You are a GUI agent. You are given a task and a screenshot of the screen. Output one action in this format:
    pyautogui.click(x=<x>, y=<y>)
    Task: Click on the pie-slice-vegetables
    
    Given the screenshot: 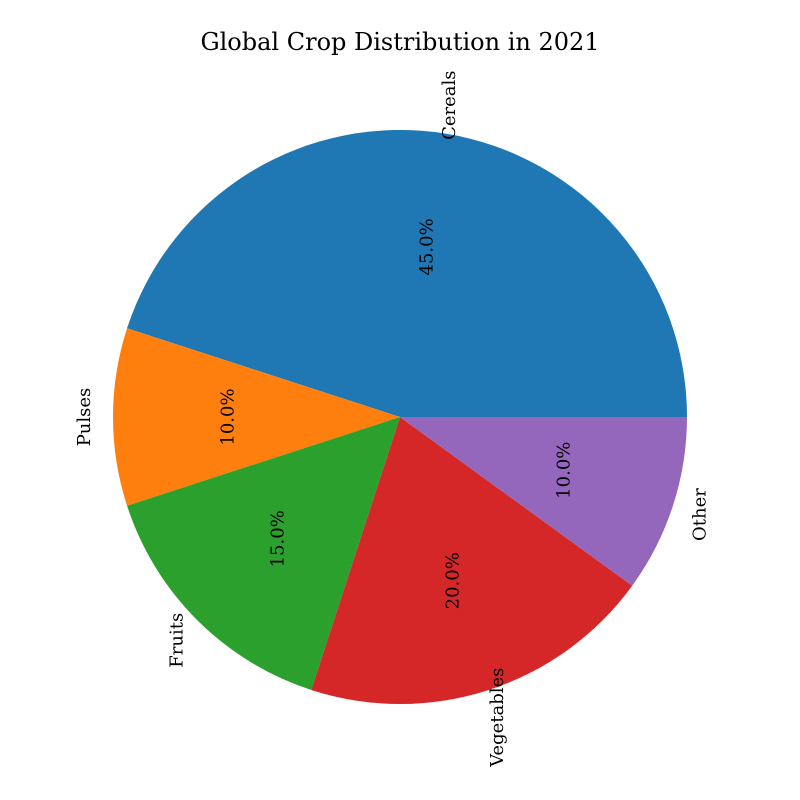 What is the action you would take?
    pyautogui.click(x=472, y=560)
    